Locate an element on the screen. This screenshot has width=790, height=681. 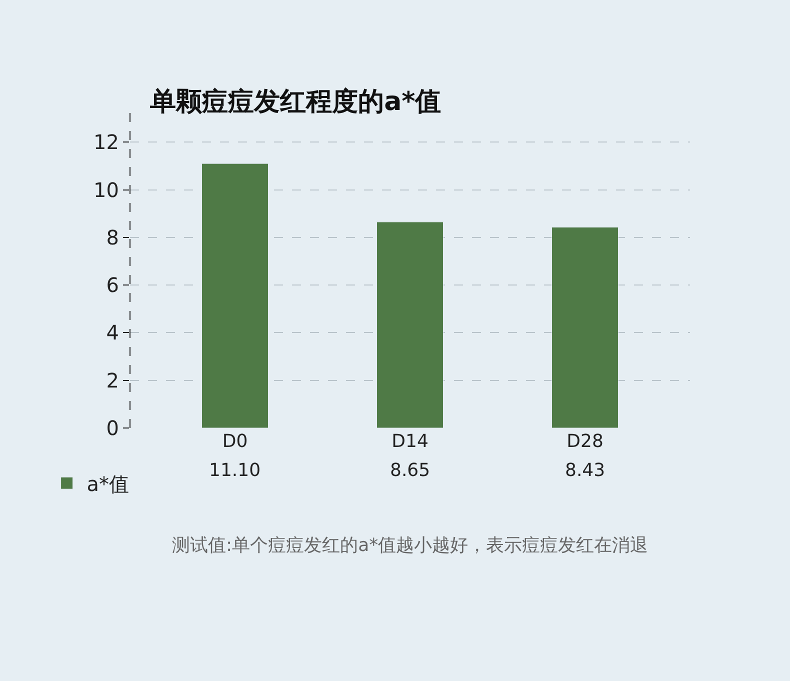
y-tick-label: 12 is located at coordinates (106, 142).